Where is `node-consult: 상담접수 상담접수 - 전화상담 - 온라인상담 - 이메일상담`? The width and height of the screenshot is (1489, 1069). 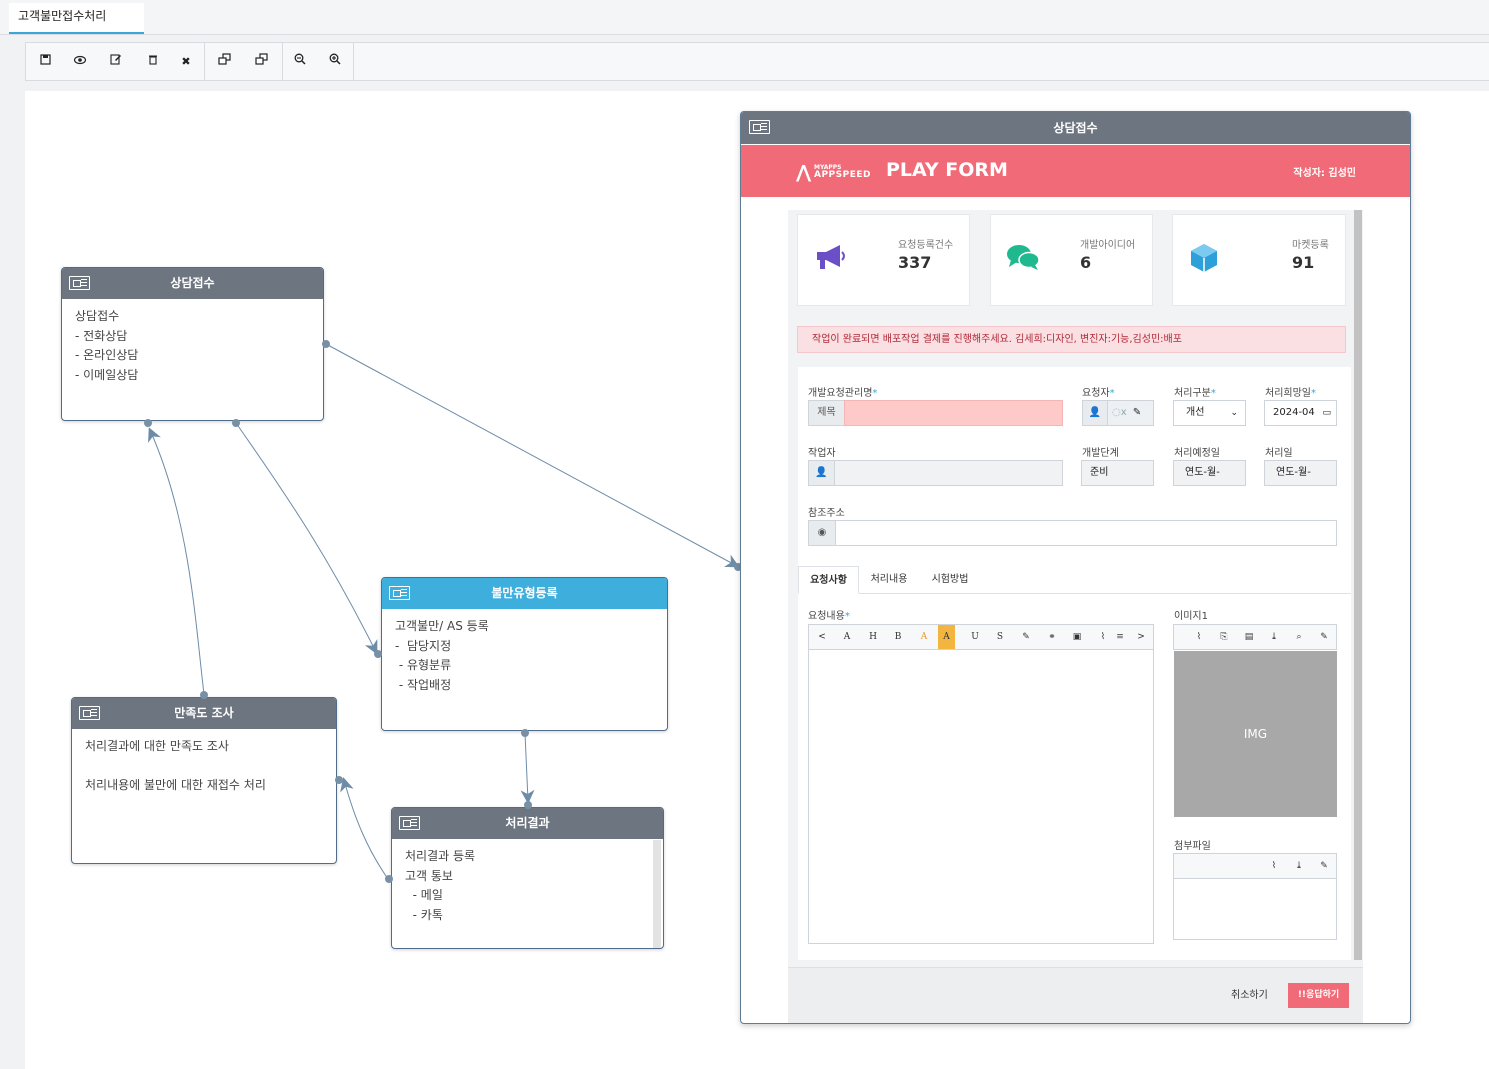
node-consult: 상담접수 상담접수 - 전화상담 - 온라인상담 - 이메일상담 is located at coordinates (192, 344).